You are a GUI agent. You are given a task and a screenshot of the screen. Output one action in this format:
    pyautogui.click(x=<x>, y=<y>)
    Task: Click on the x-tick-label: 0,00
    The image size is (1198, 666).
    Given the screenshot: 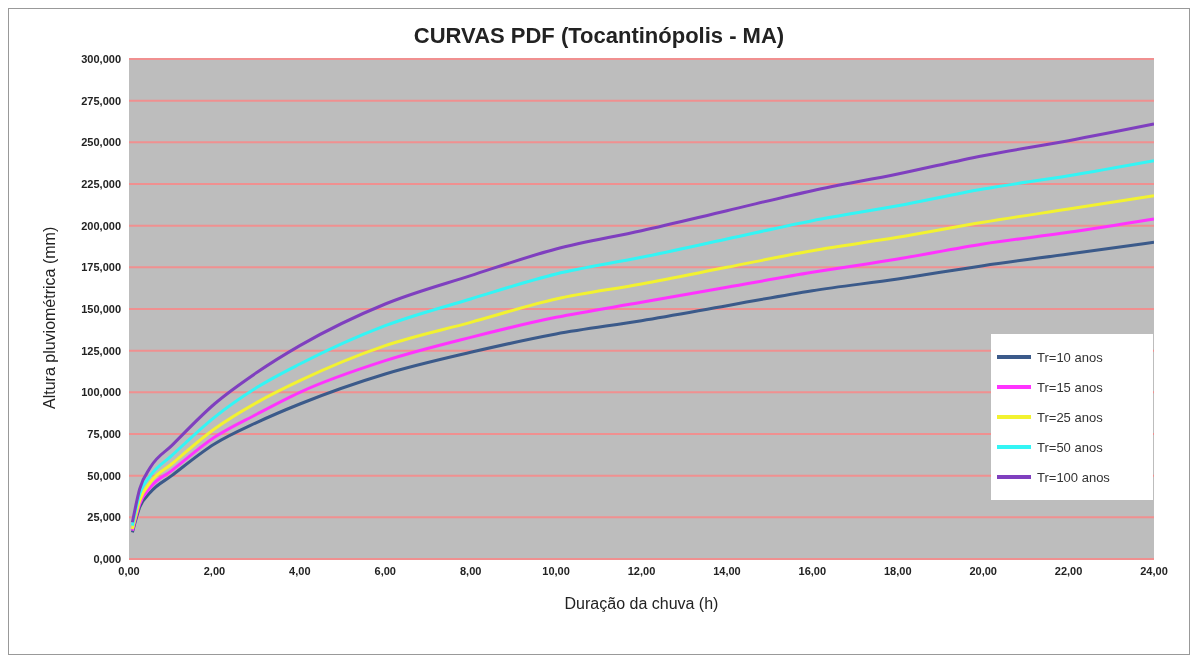 What is the action you would take?
    pyautogui.click(x=129, y=570)
    